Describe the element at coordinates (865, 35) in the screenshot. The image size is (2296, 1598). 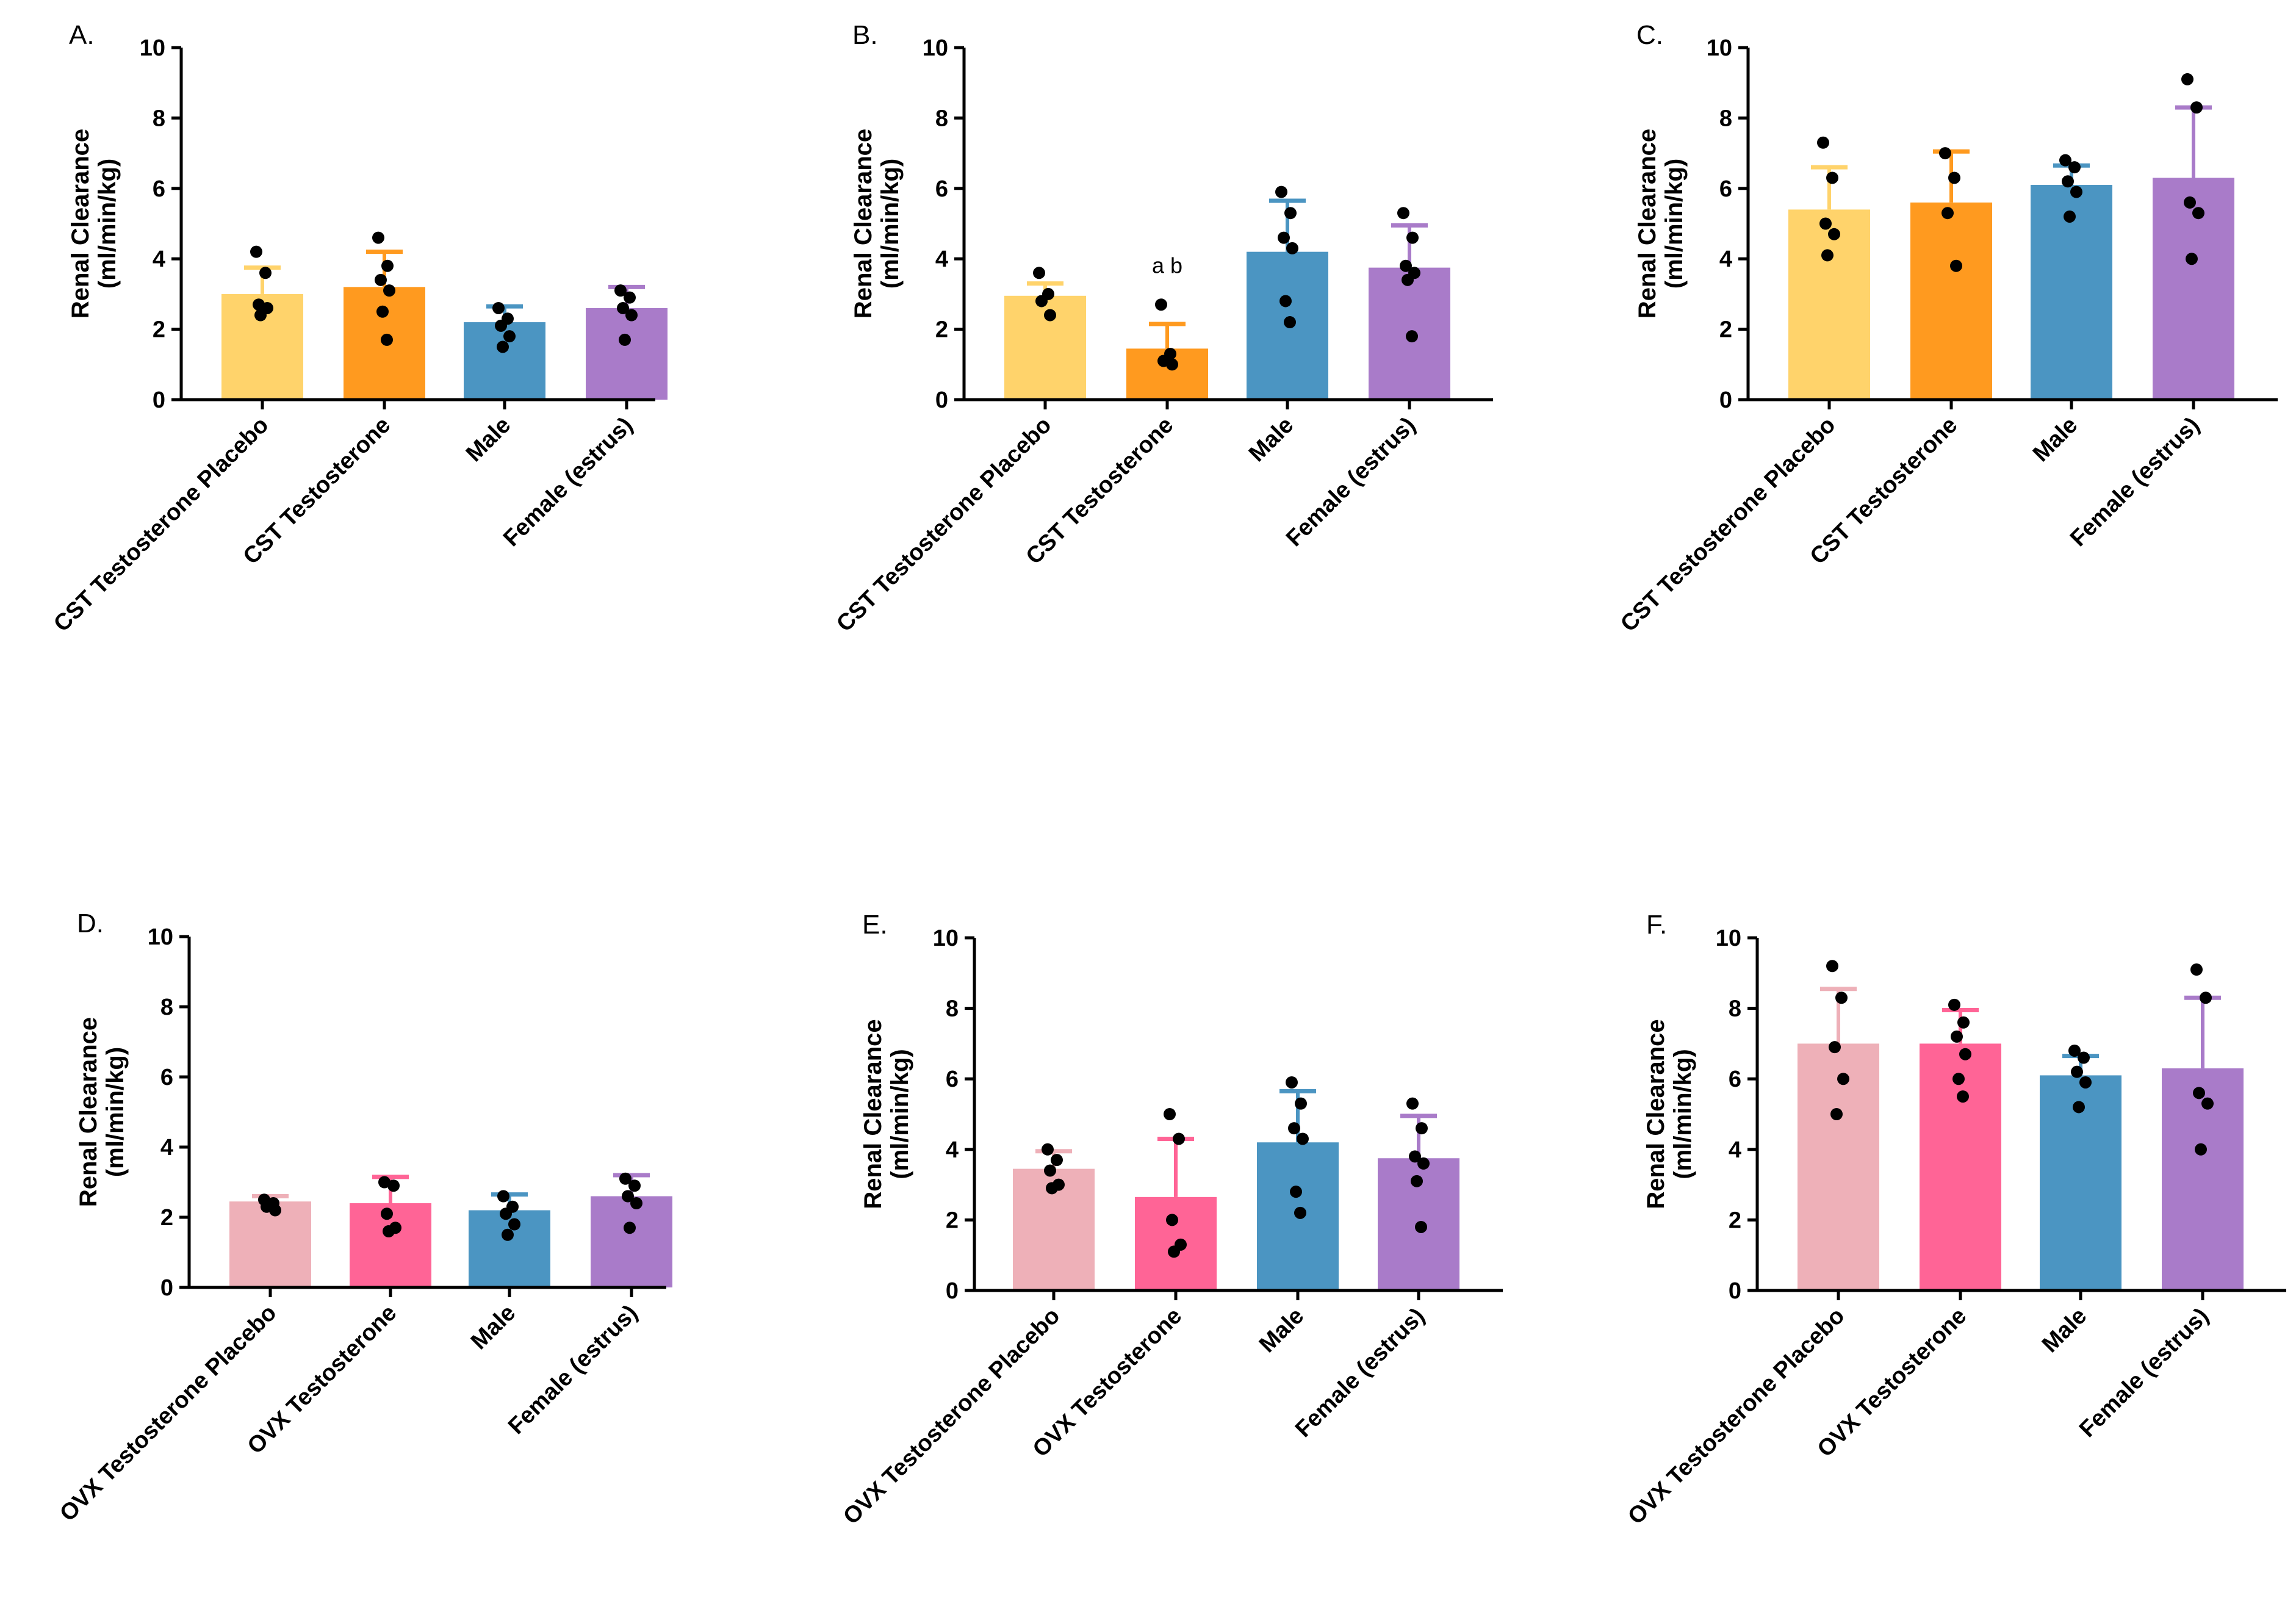
I see `panel-letter: B.` at that location.